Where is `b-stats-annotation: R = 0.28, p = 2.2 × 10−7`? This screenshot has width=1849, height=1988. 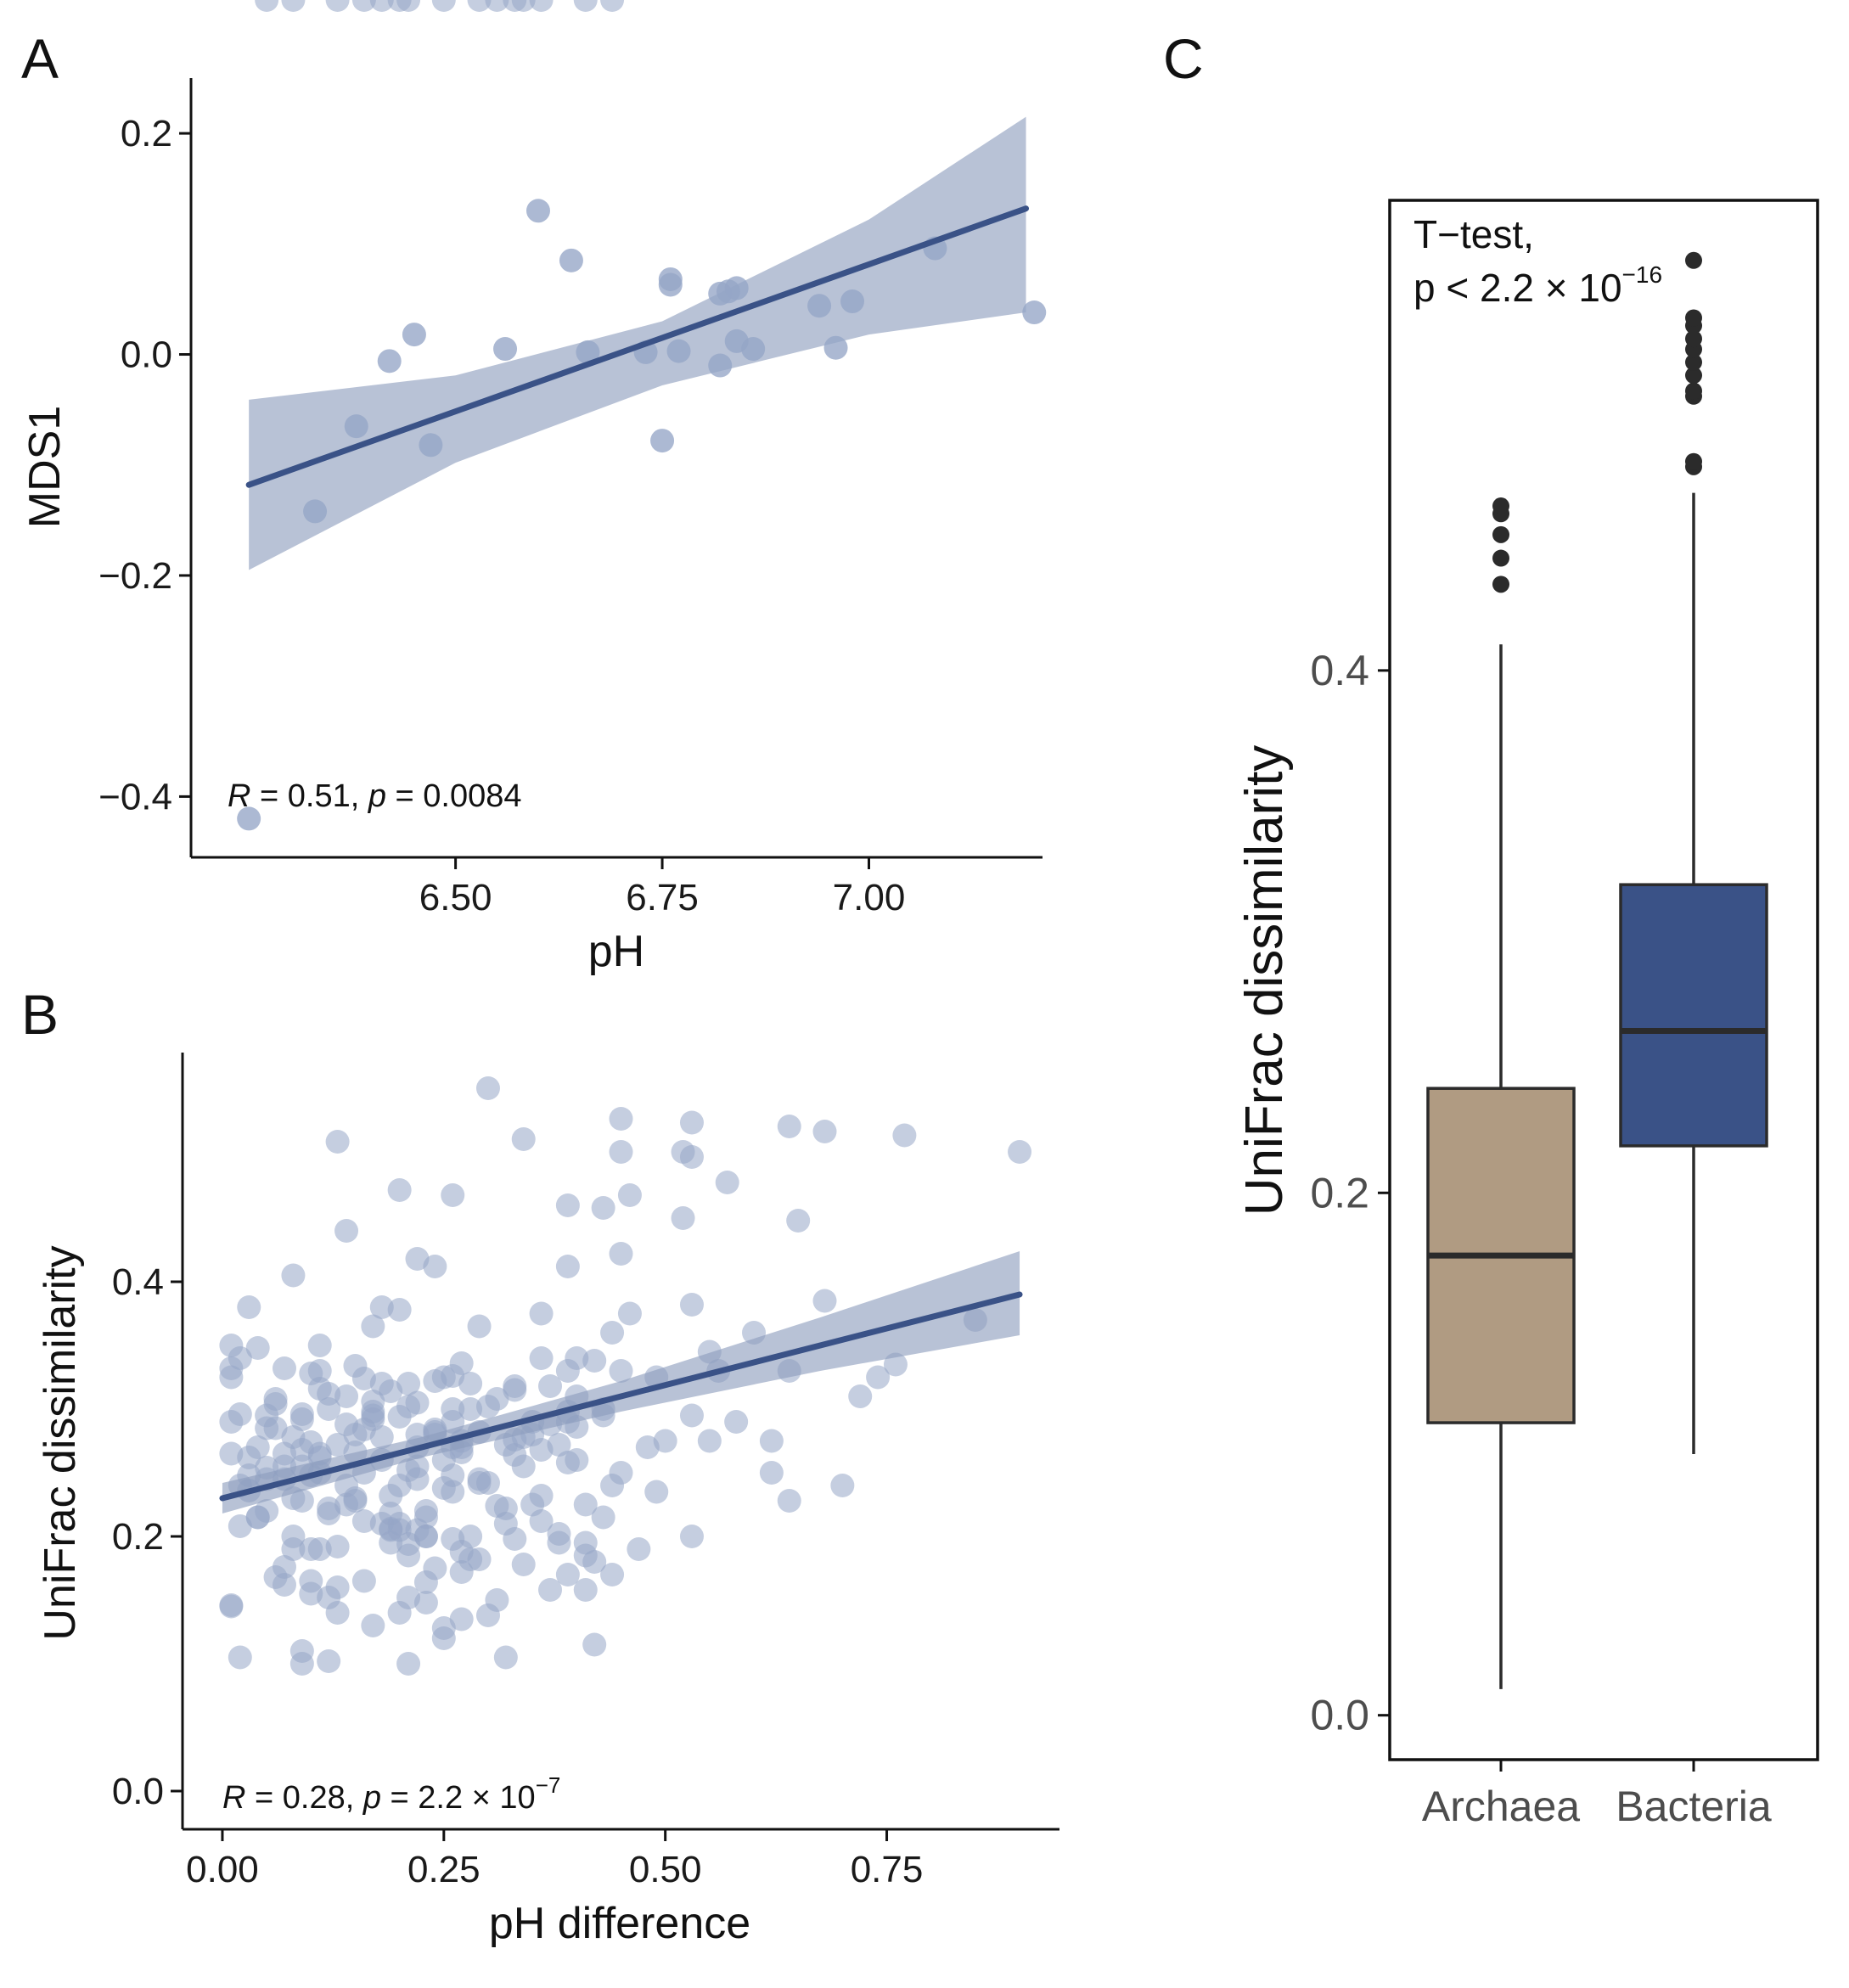 b-stats-annotation: R = 0.28, p = 2.2 × 10−7 is located at coordinates (391, 1794).